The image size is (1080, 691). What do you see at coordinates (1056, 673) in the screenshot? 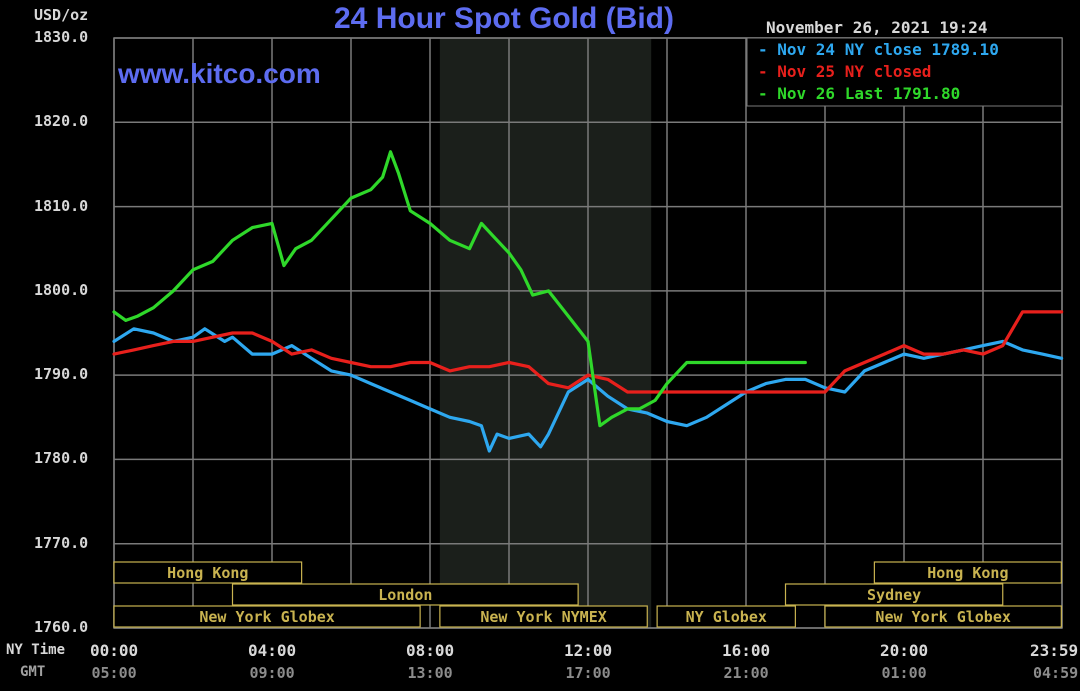
I see `x-tick-label-gmt: 04:59` at bounding box center [1056, 673].